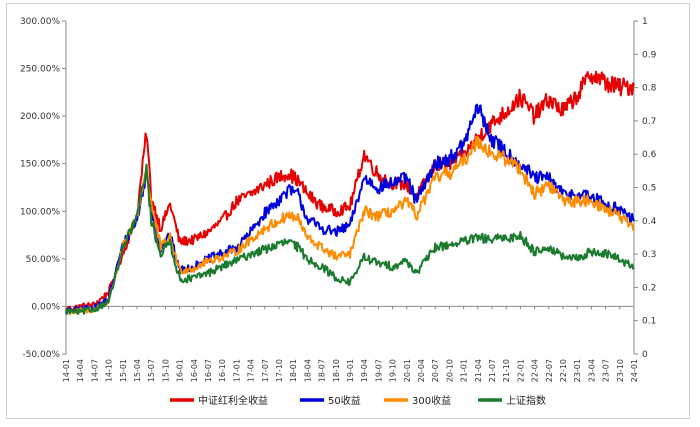  Describe the element at coordinates (137, 370) in the screenshot. I see `x-tick-label: 15-04` at that location.